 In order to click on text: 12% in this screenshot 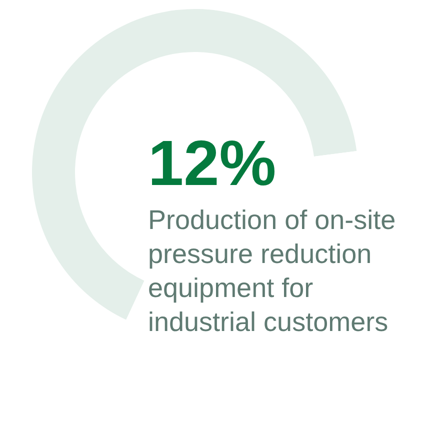, I will do `click(212, 163)`.